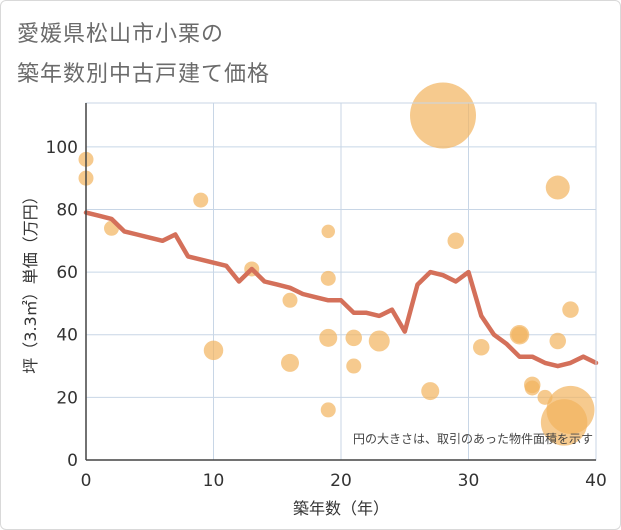 The height and width of the screenshot is (530, 621). What do you see at coordinates (67, 273) in the screenshot?
I see `y-tick-label: 60` at bounding box center [67, 273].